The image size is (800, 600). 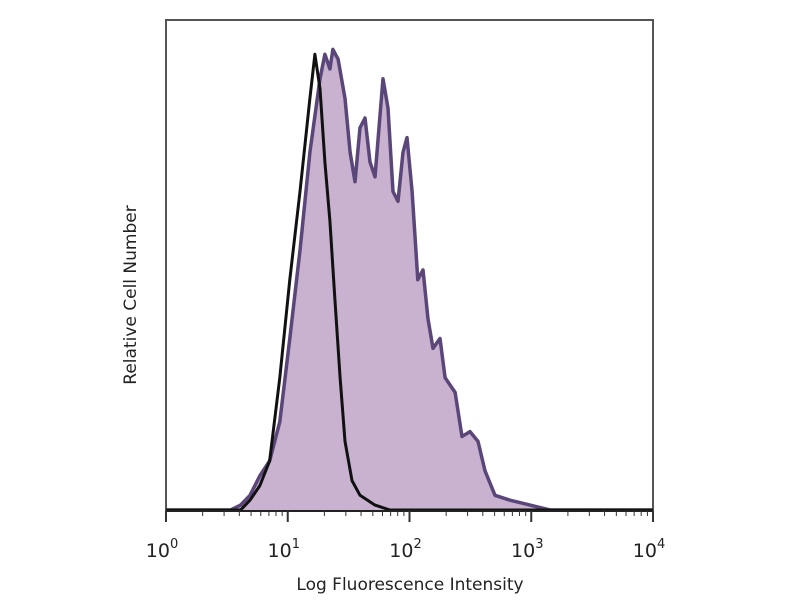 I want to click on y-axis-label: Relative Cell Number, so click(x=131, y=294).